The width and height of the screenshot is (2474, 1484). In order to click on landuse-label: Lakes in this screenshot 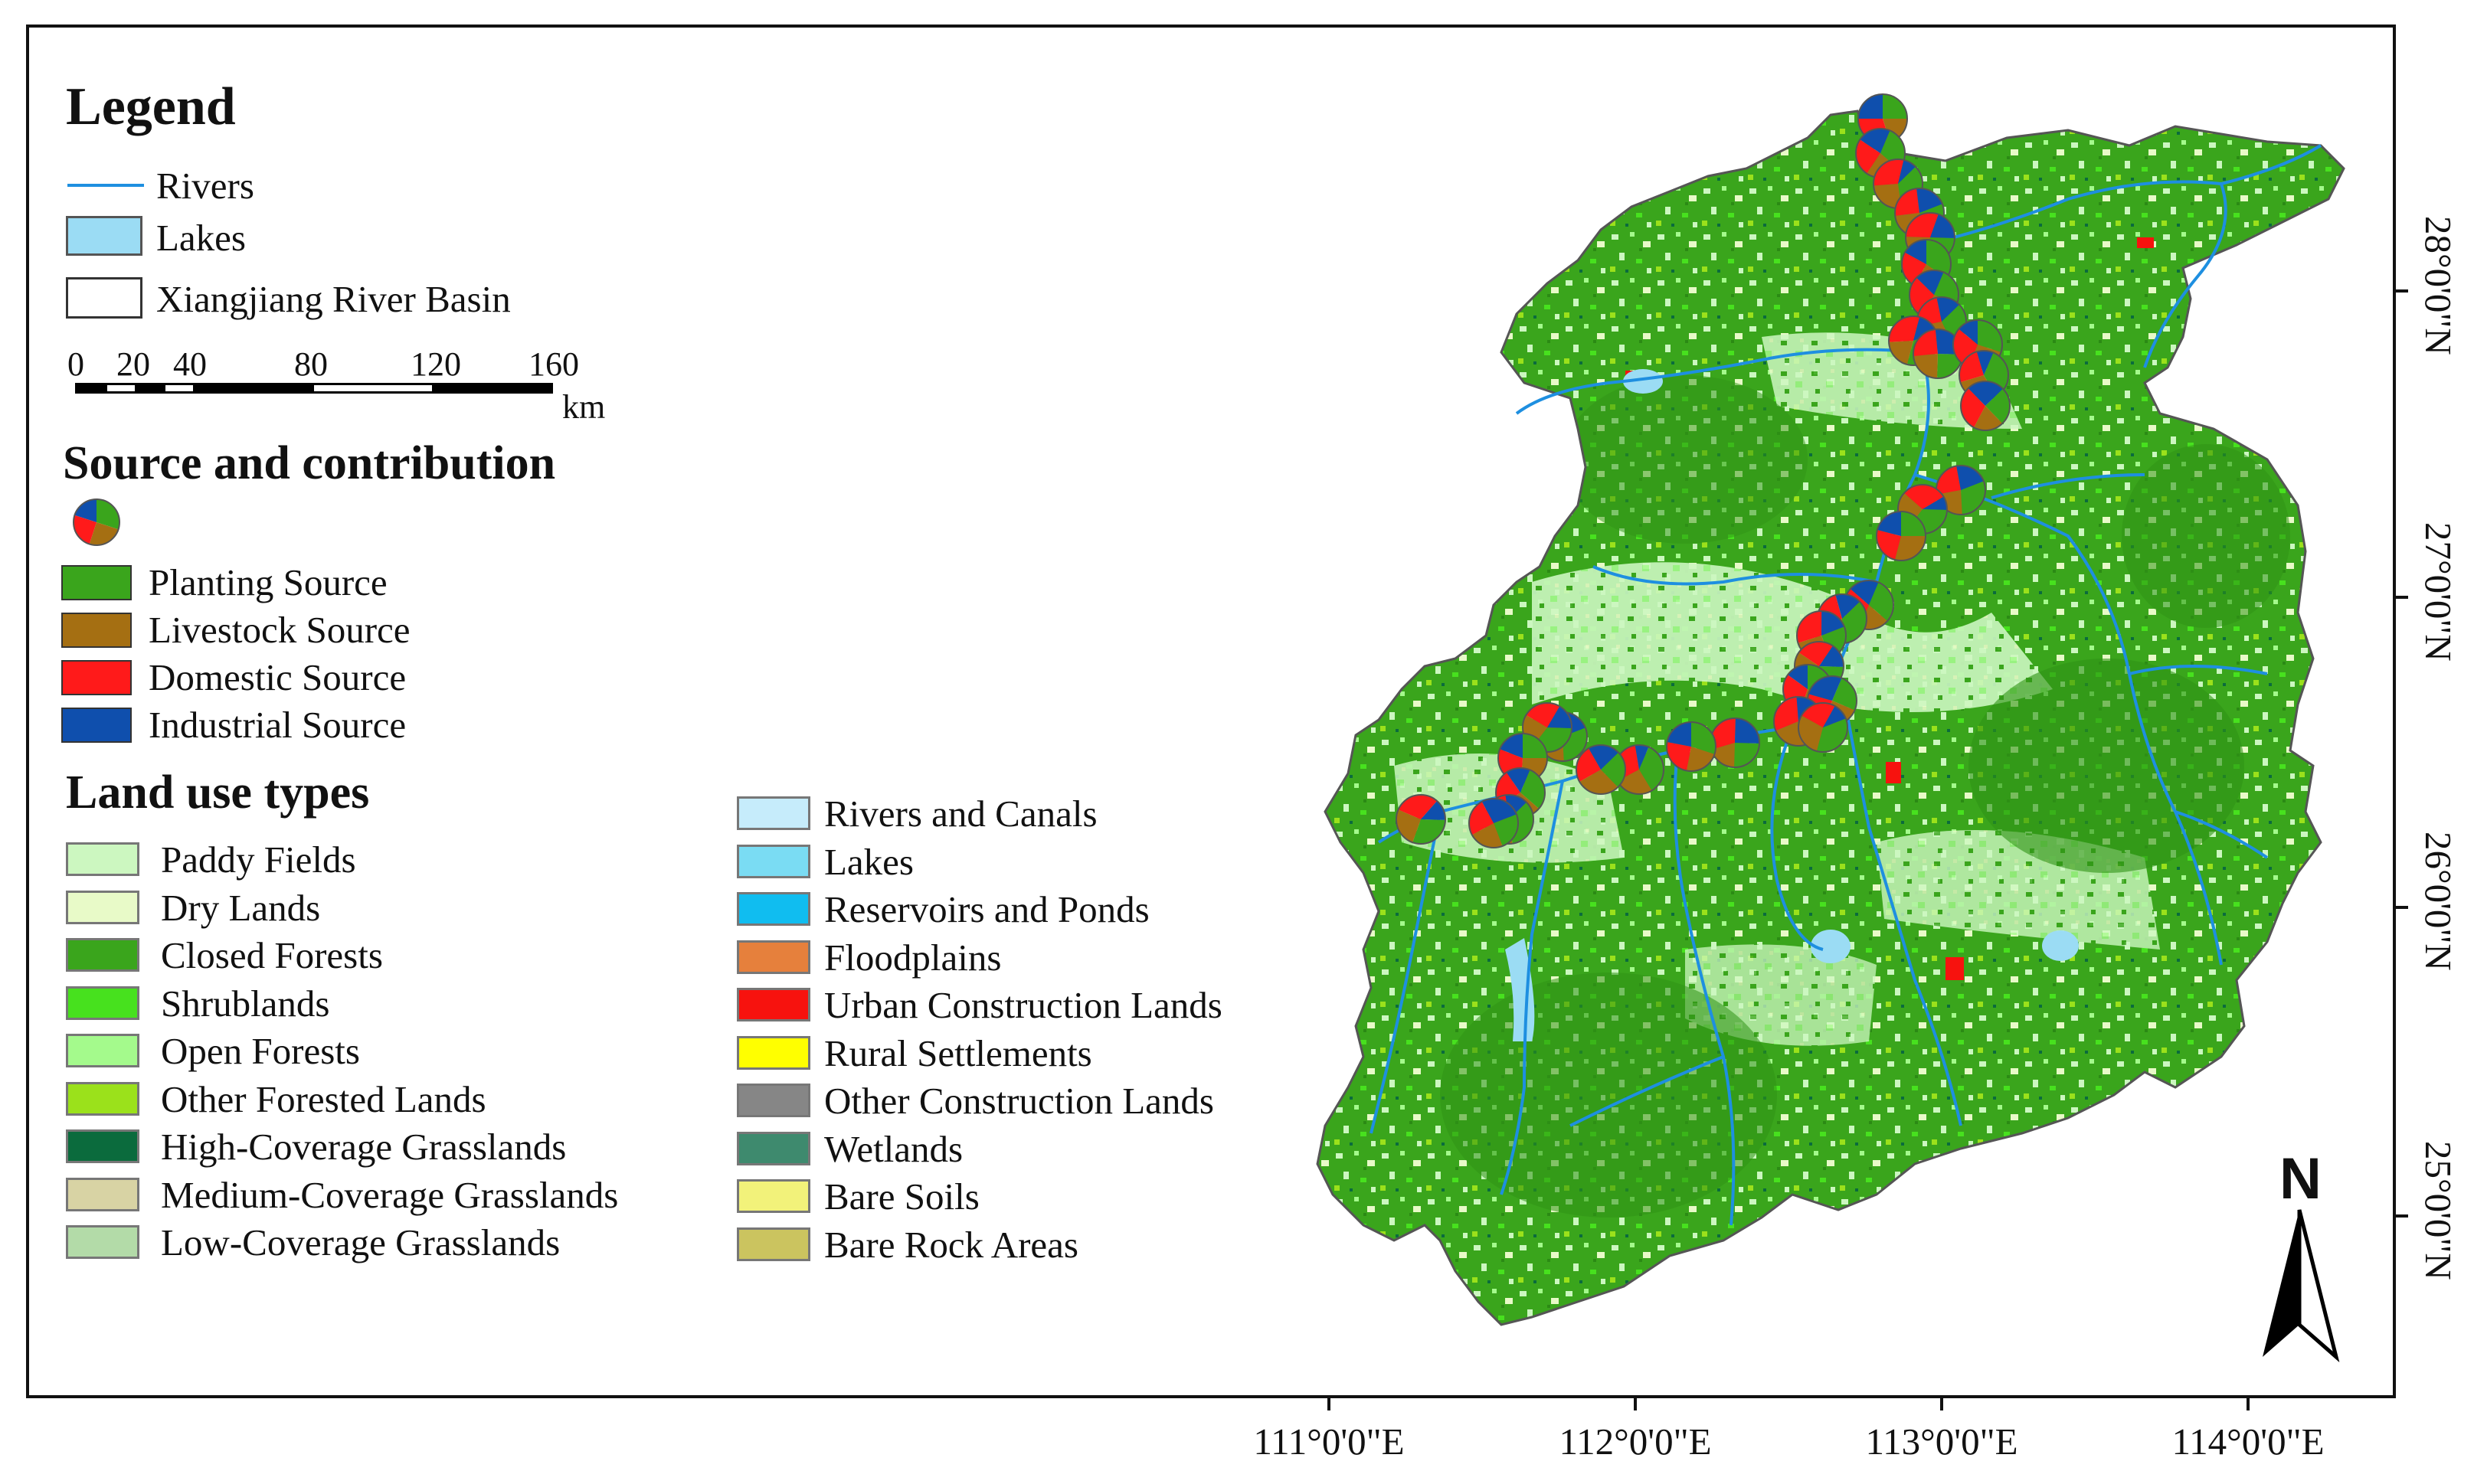, I will do `click(869, 861)`.